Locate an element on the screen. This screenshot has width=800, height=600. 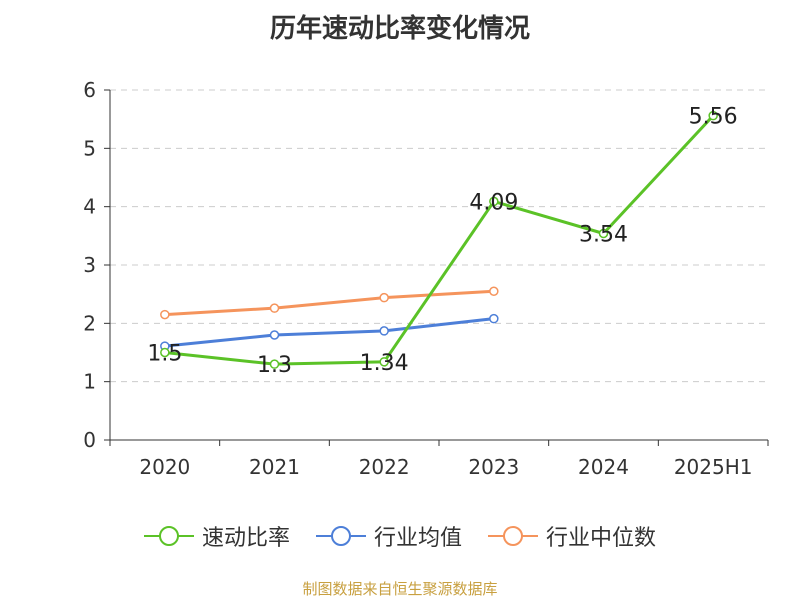
x-tick-label: 2024 is located at coordinates (603, 467).